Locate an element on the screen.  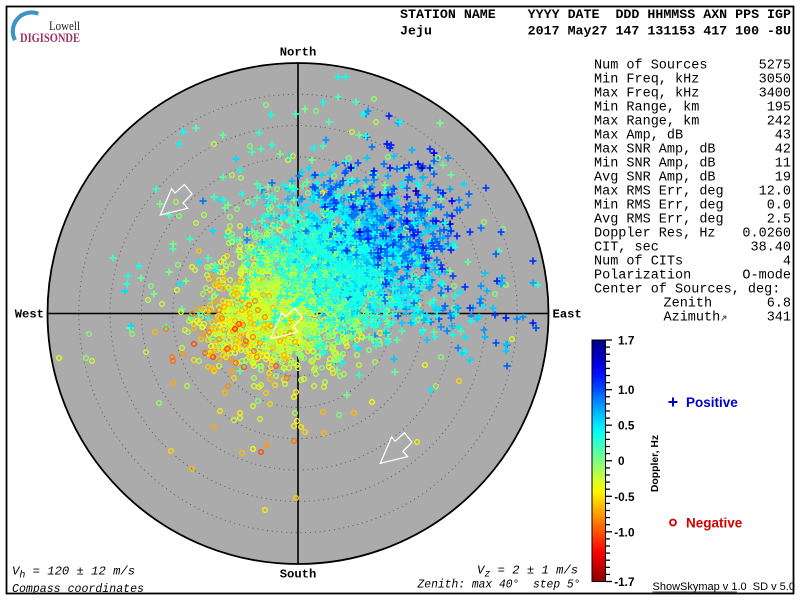
svg-text: 12.0 is located at coordinates (775, 192).